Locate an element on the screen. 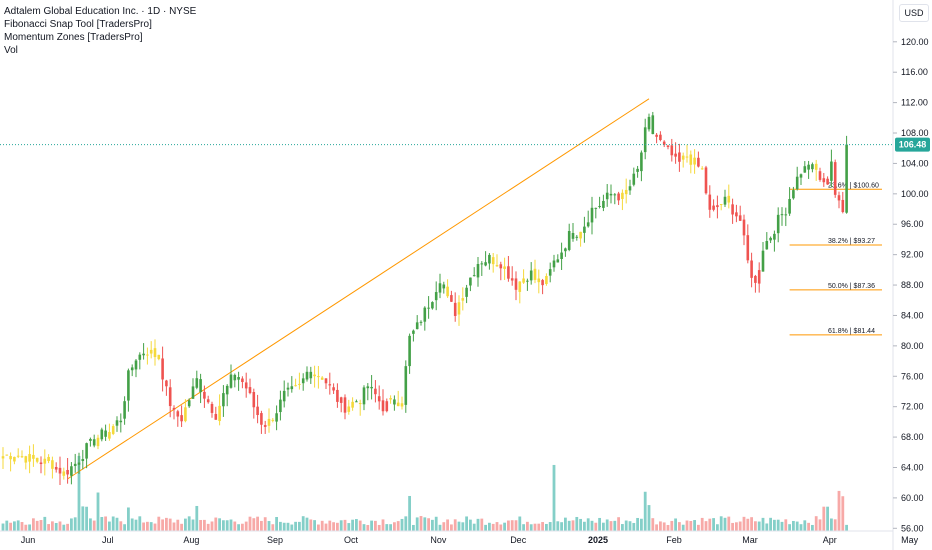 Image resolution: width=932 pixels, height=550 pixels. time-tick-label: Aug is located at coordinates (191, 540).